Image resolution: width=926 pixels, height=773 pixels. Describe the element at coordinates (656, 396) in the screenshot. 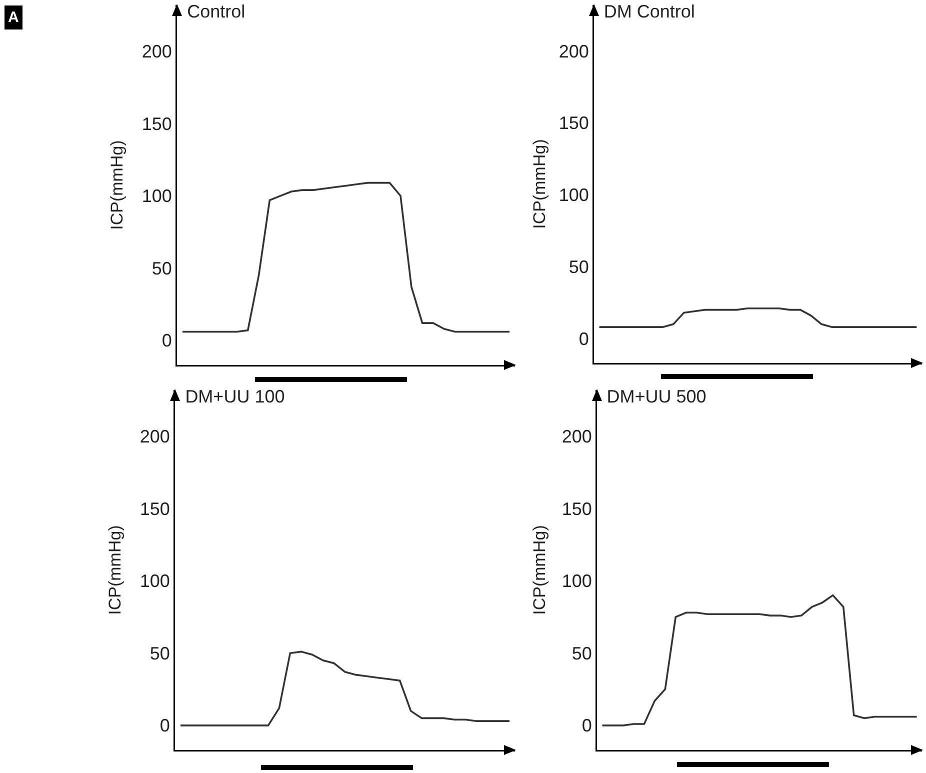

I see `chart-title: DM+UU 500` at that location.